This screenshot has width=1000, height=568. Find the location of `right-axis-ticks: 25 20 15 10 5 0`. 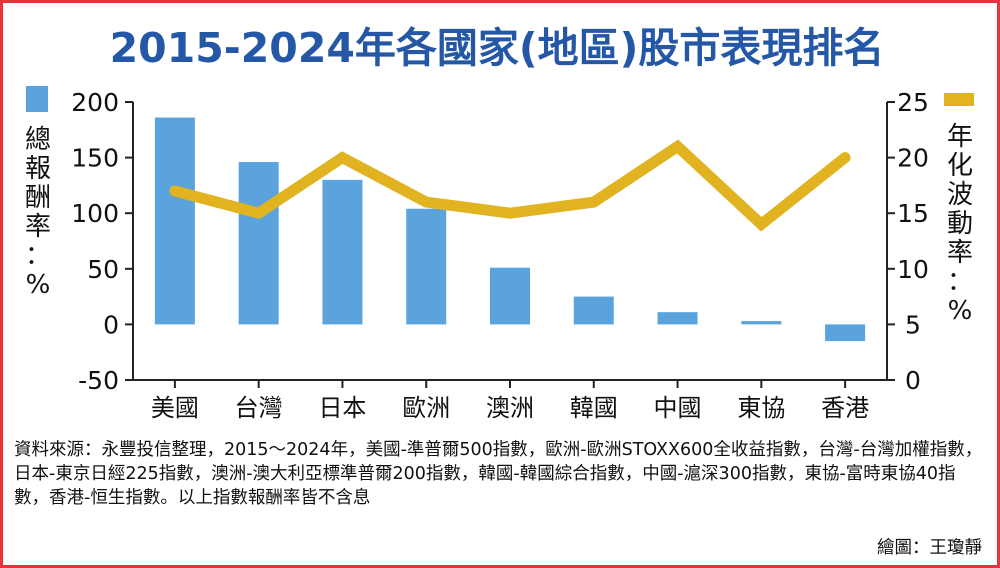

right-axis-ticks: 25 20 15 10 5 0 is located at coordinates (908, 241).